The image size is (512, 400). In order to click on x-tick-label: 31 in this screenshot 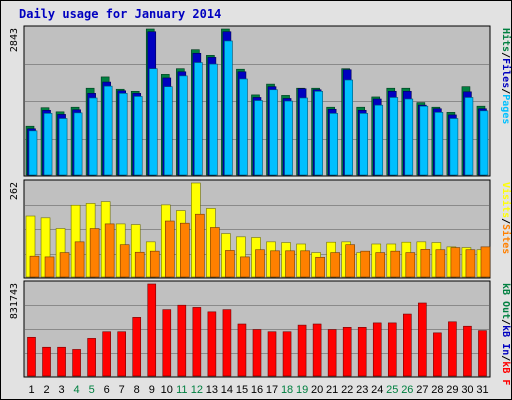, I will do `click(482, 390)`.